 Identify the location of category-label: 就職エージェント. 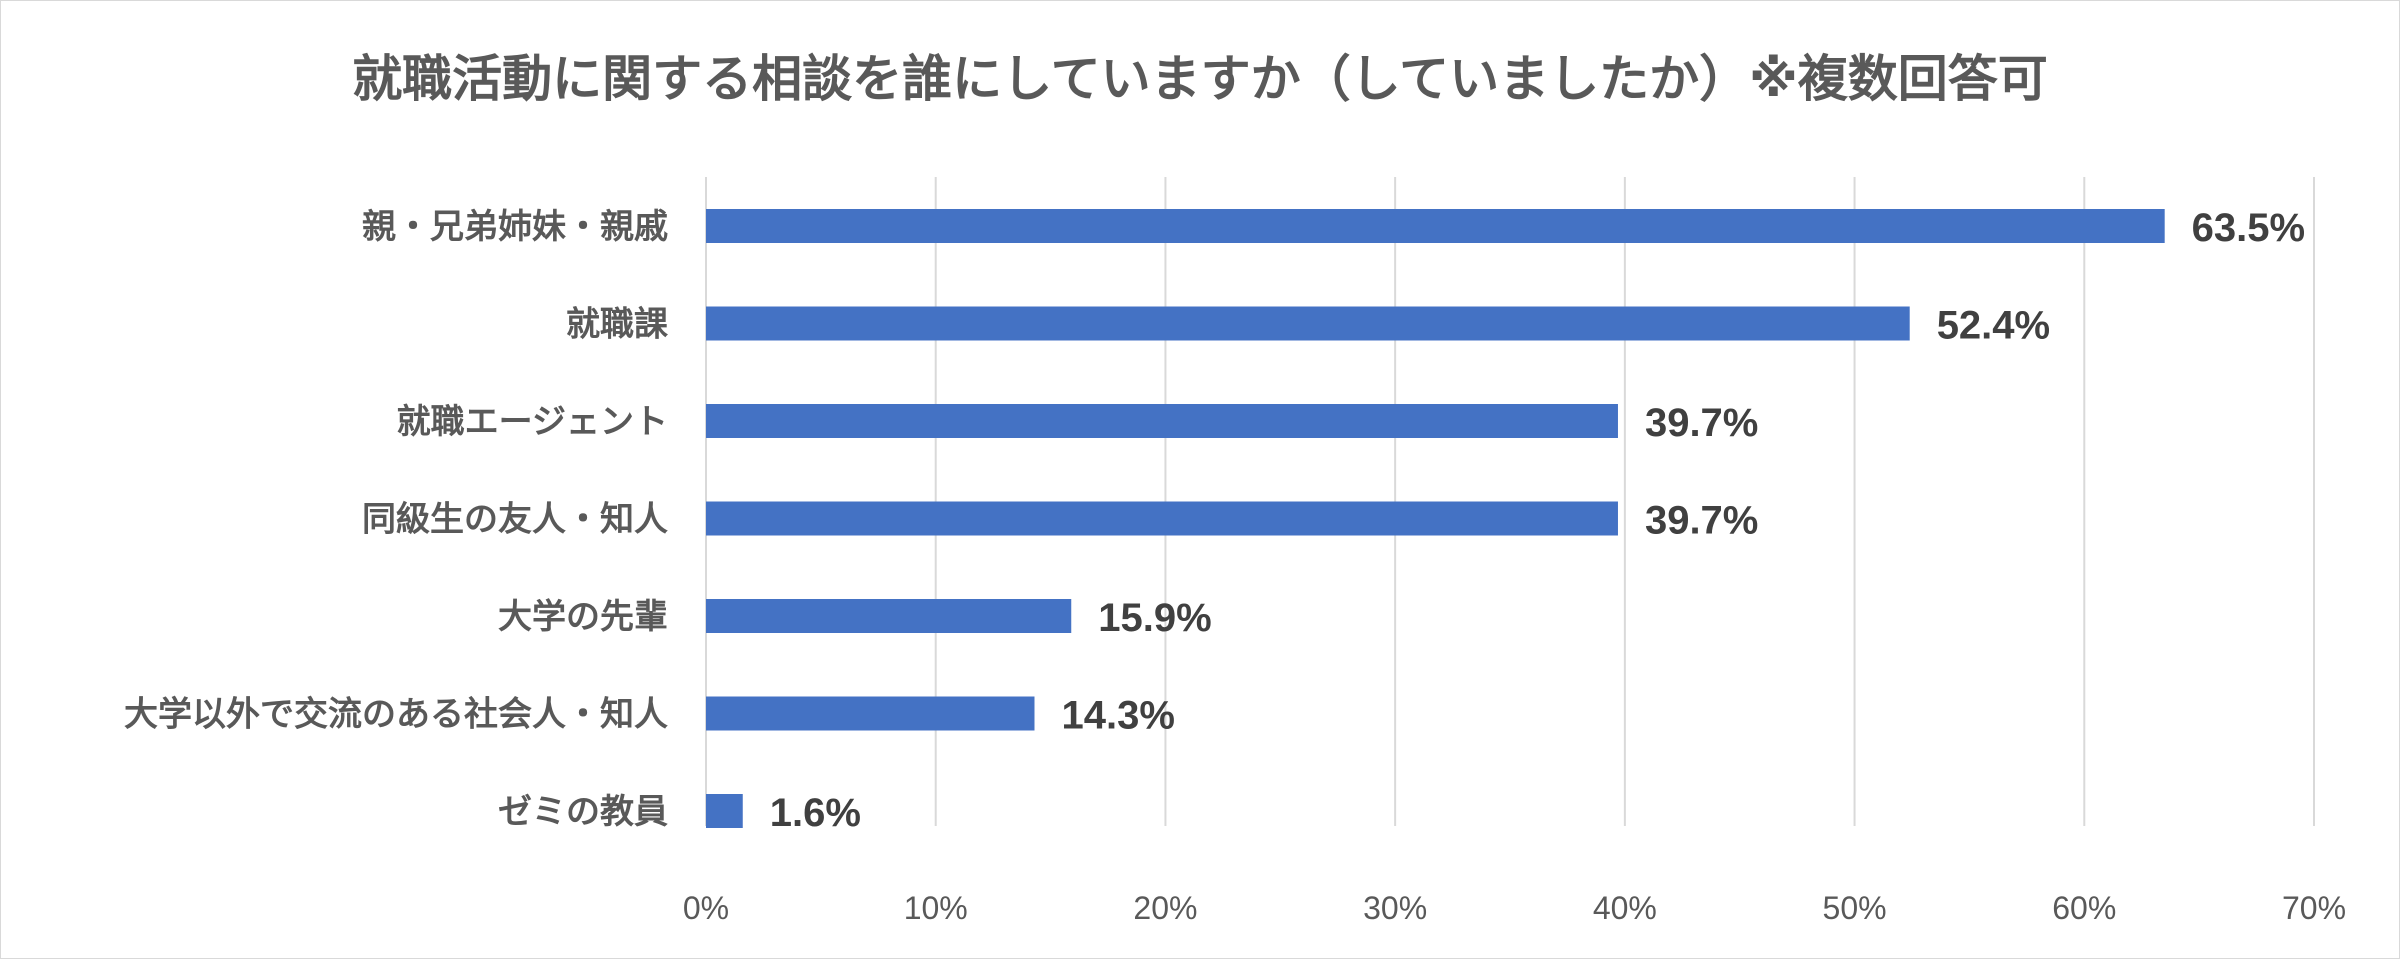
(532, 422).